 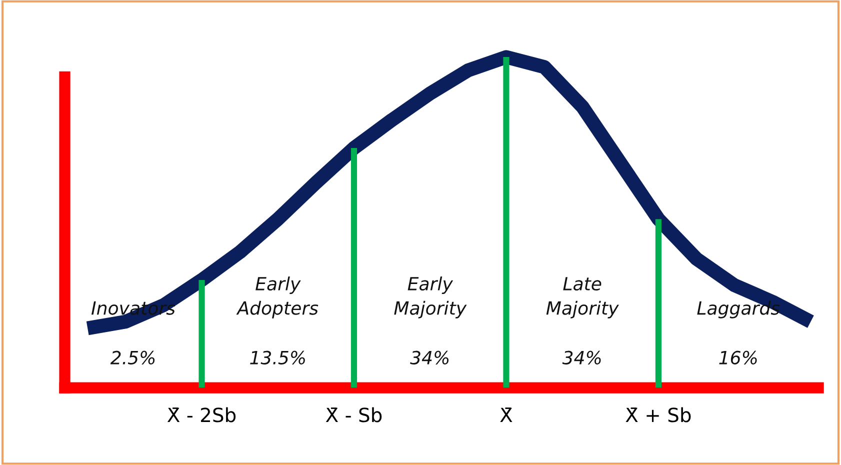 I want to click on x-tick-label: X̄ - Sb, so click(x=354, y=414).